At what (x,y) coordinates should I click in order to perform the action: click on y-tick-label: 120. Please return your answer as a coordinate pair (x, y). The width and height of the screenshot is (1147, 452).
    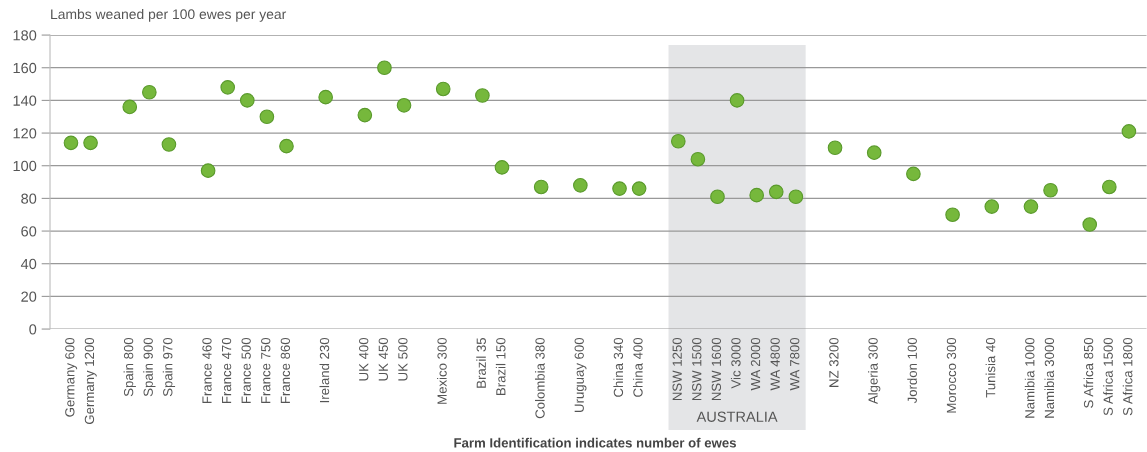
    Looking at the image, I should click on (25, 133).